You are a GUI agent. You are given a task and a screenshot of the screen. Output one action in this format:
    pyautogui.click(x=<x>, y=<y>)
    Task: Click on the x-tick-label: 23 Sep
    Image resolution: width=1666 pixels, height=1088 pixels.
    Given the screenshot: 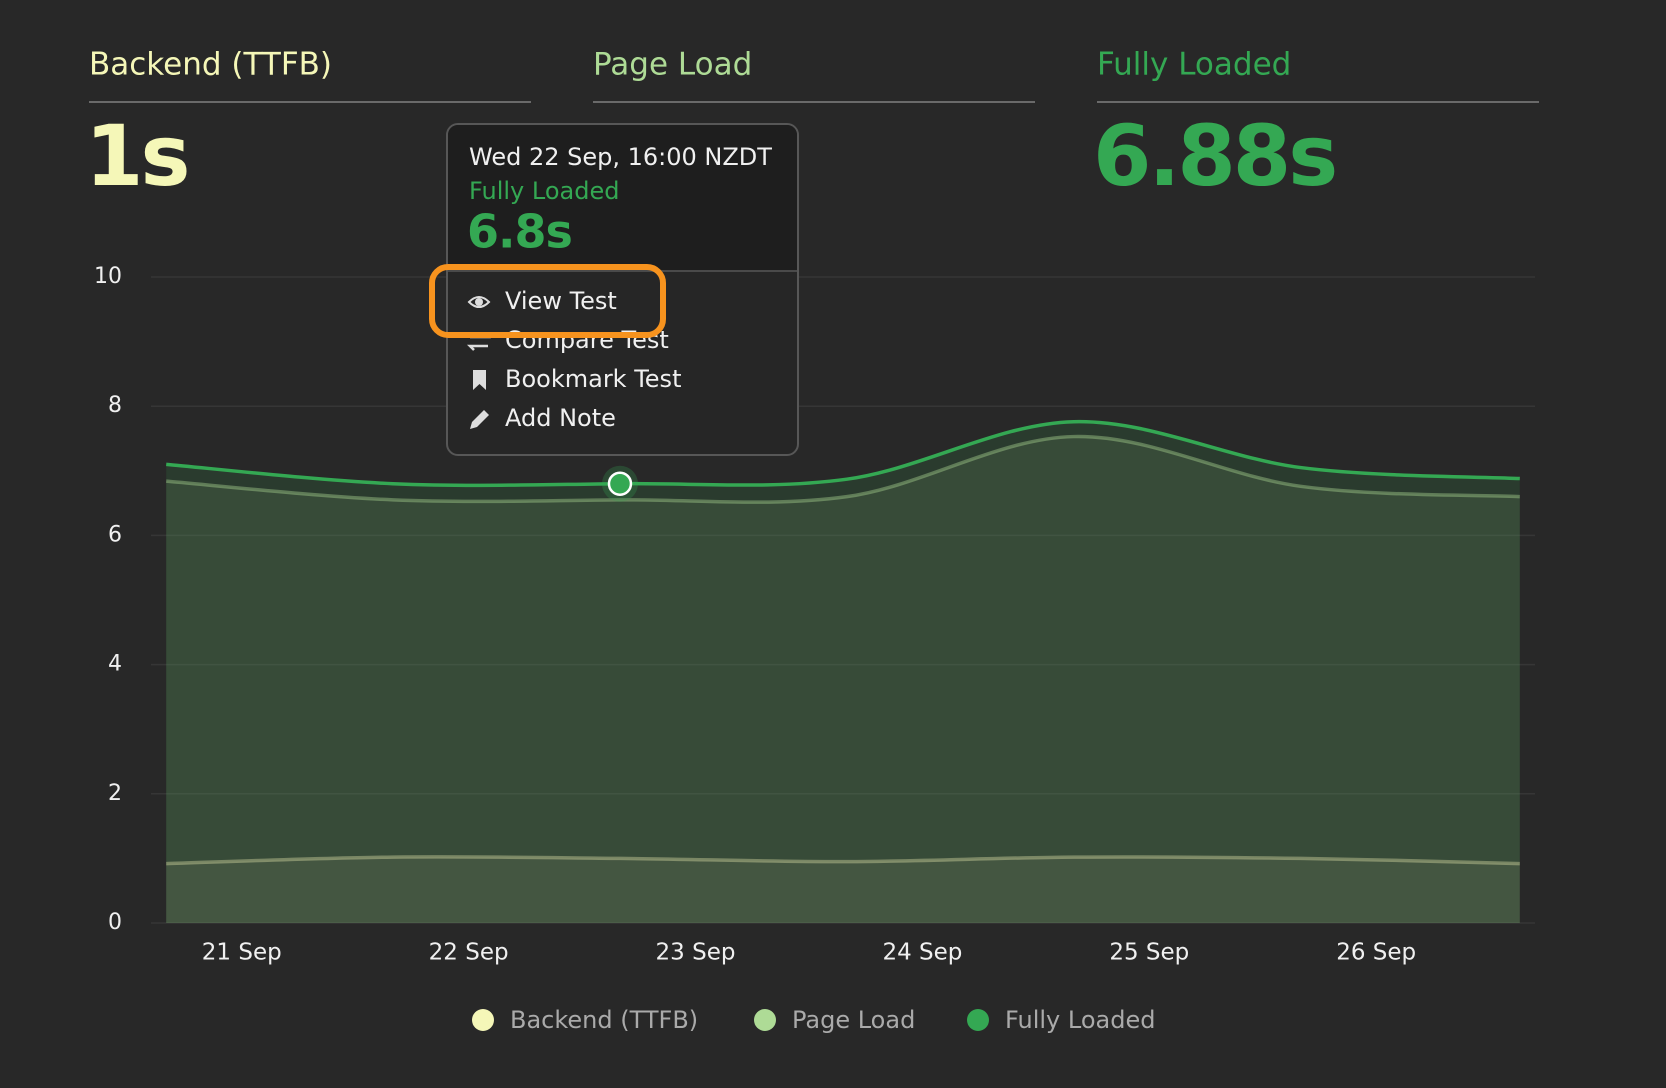 What is the action you would take?
    pyautogui.click(x=696, y=953)
    